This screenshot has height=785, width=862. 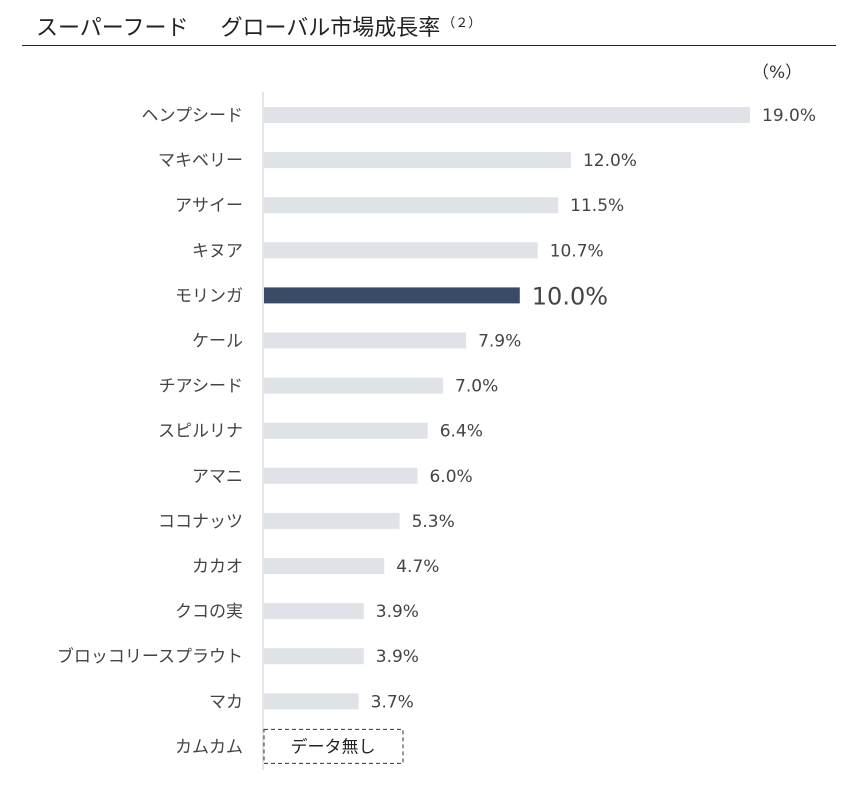 I want to click on value-label: 7.9%, so click(x=499, y=342).